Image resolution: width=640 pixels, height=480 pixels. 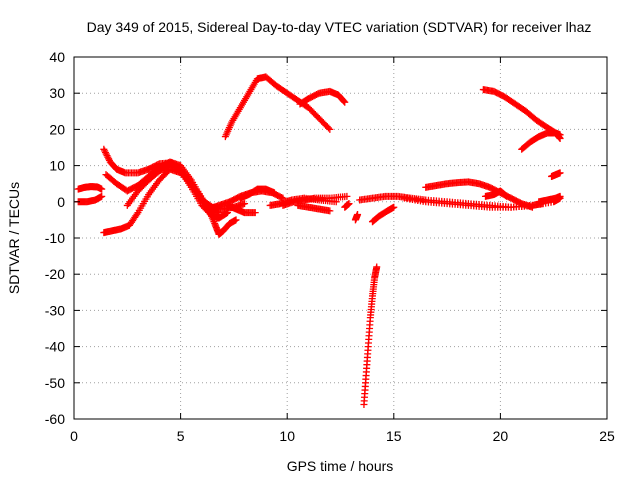 I want to click on series-s16, so click(x=383, y=214).